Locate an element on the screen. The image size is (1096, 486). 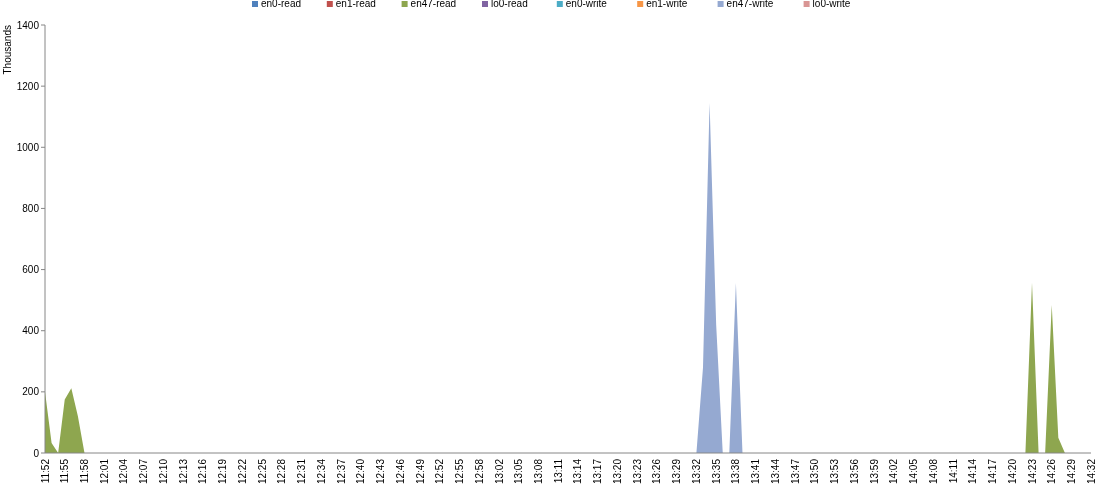
x-tick-label: 12:07 is located at coordinates (144, 471).